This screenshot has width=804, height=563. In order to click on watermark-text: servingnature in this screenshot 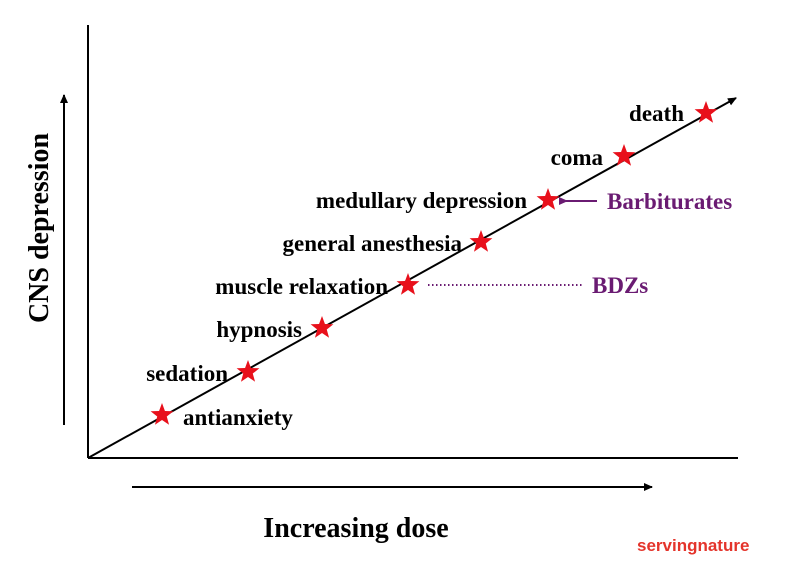, I will do `click(693, 545)`.